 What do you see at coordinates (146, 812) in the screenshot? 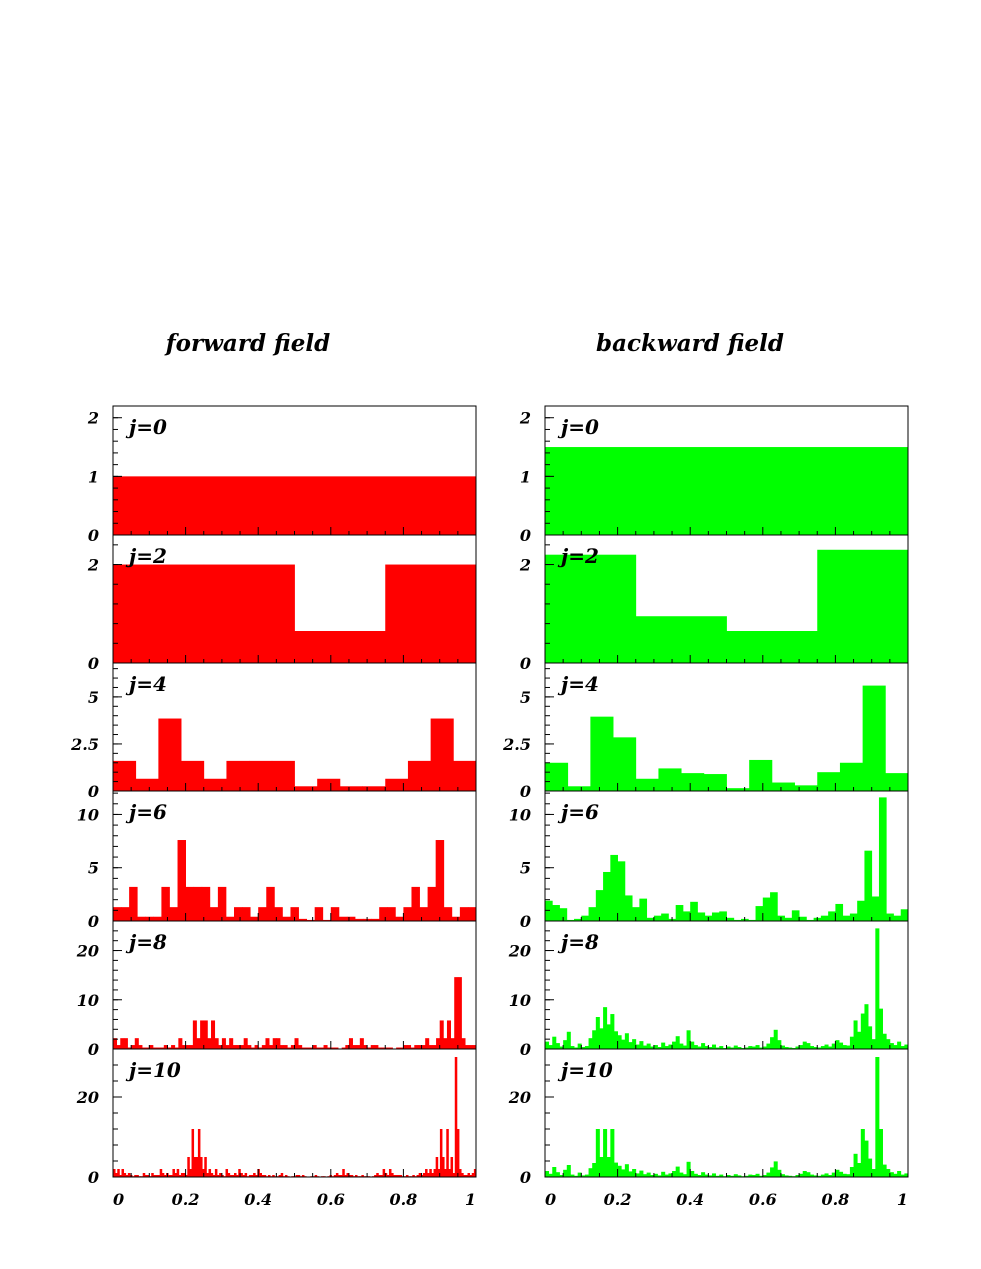
I see `panel-label: j=6` at bounding box center [146, 812].